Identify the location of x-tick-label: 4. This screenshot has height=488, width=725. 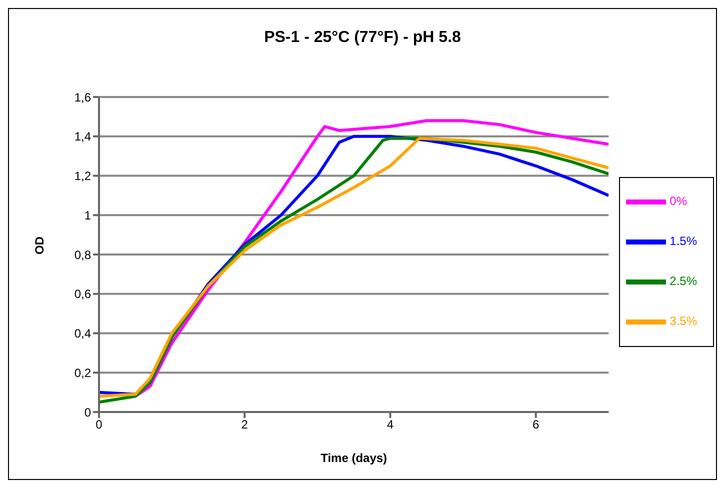
(390, 425).